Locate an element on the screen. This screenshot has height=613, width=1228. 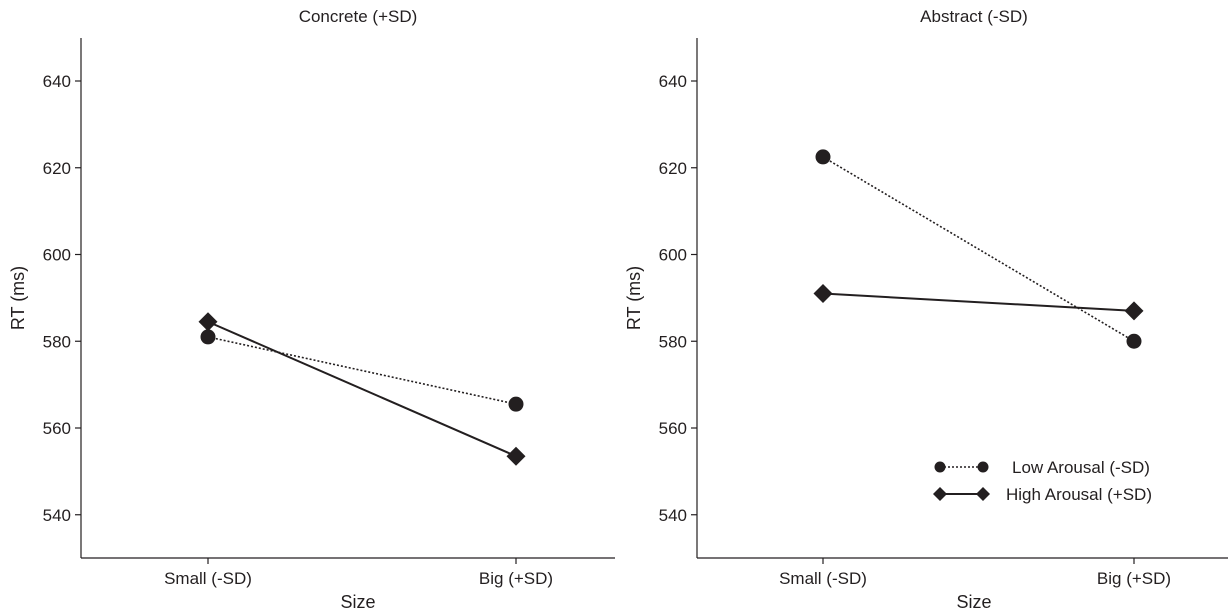
panel-title: Abstract (-SD) is located at coordinates (974, 16).